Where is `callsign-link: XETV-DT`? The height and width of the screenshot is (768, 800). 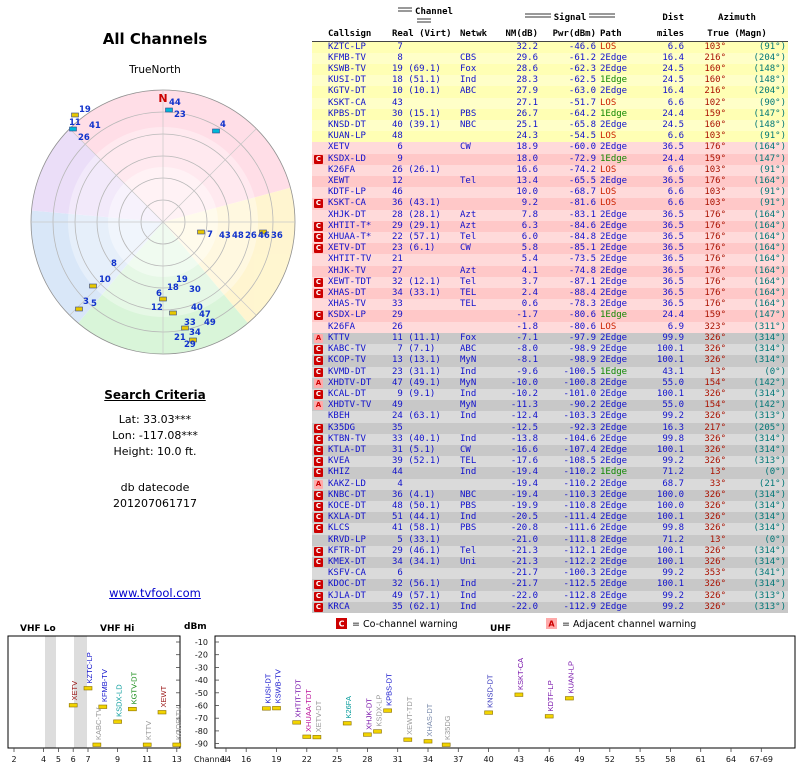 callsign-link: XETV-DT is located at coordinates (347, 248).